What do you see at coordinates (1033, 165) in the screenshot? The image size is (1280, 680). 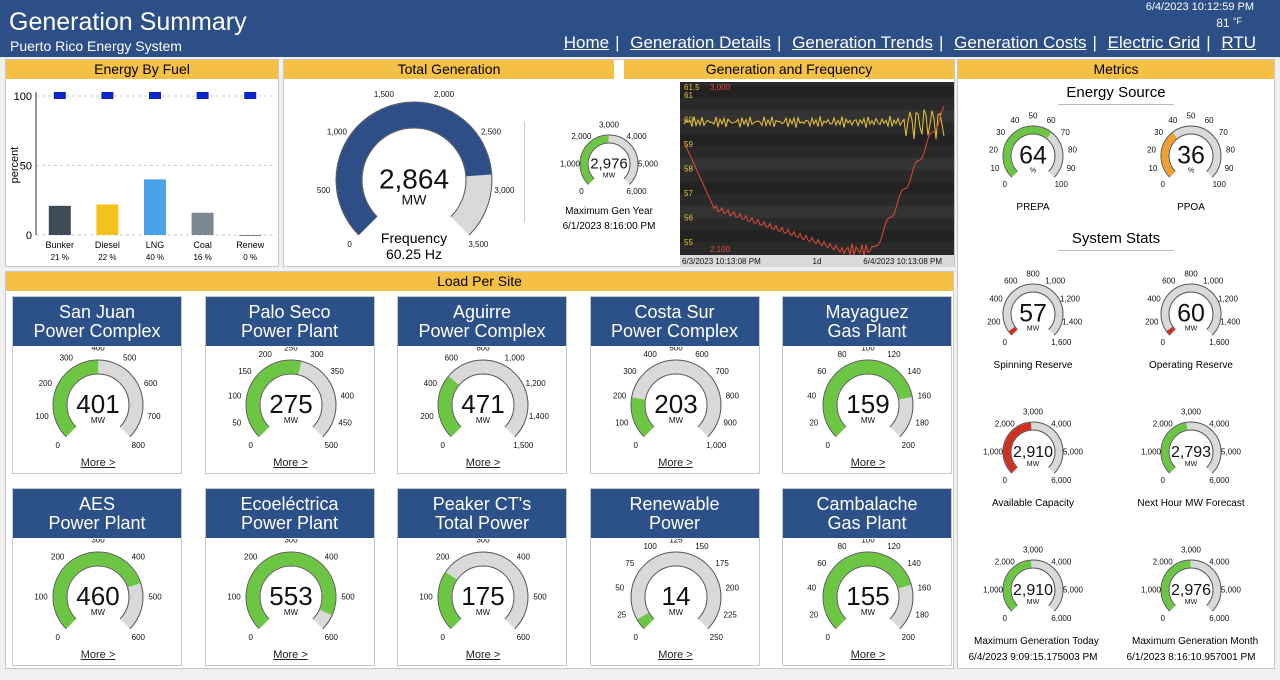 I see `prepa-gauge: 0 10 20 30 40 50 60 70 80 90 100 64% PREPA` at bounding box center [1033, 165].